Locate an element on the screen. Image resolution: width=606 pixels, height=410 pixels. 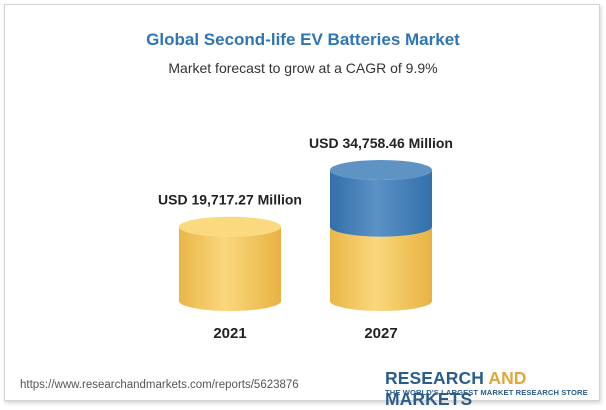
brand-logo: RESEARCH AND MARKETS is located at coordinates (456, 388).